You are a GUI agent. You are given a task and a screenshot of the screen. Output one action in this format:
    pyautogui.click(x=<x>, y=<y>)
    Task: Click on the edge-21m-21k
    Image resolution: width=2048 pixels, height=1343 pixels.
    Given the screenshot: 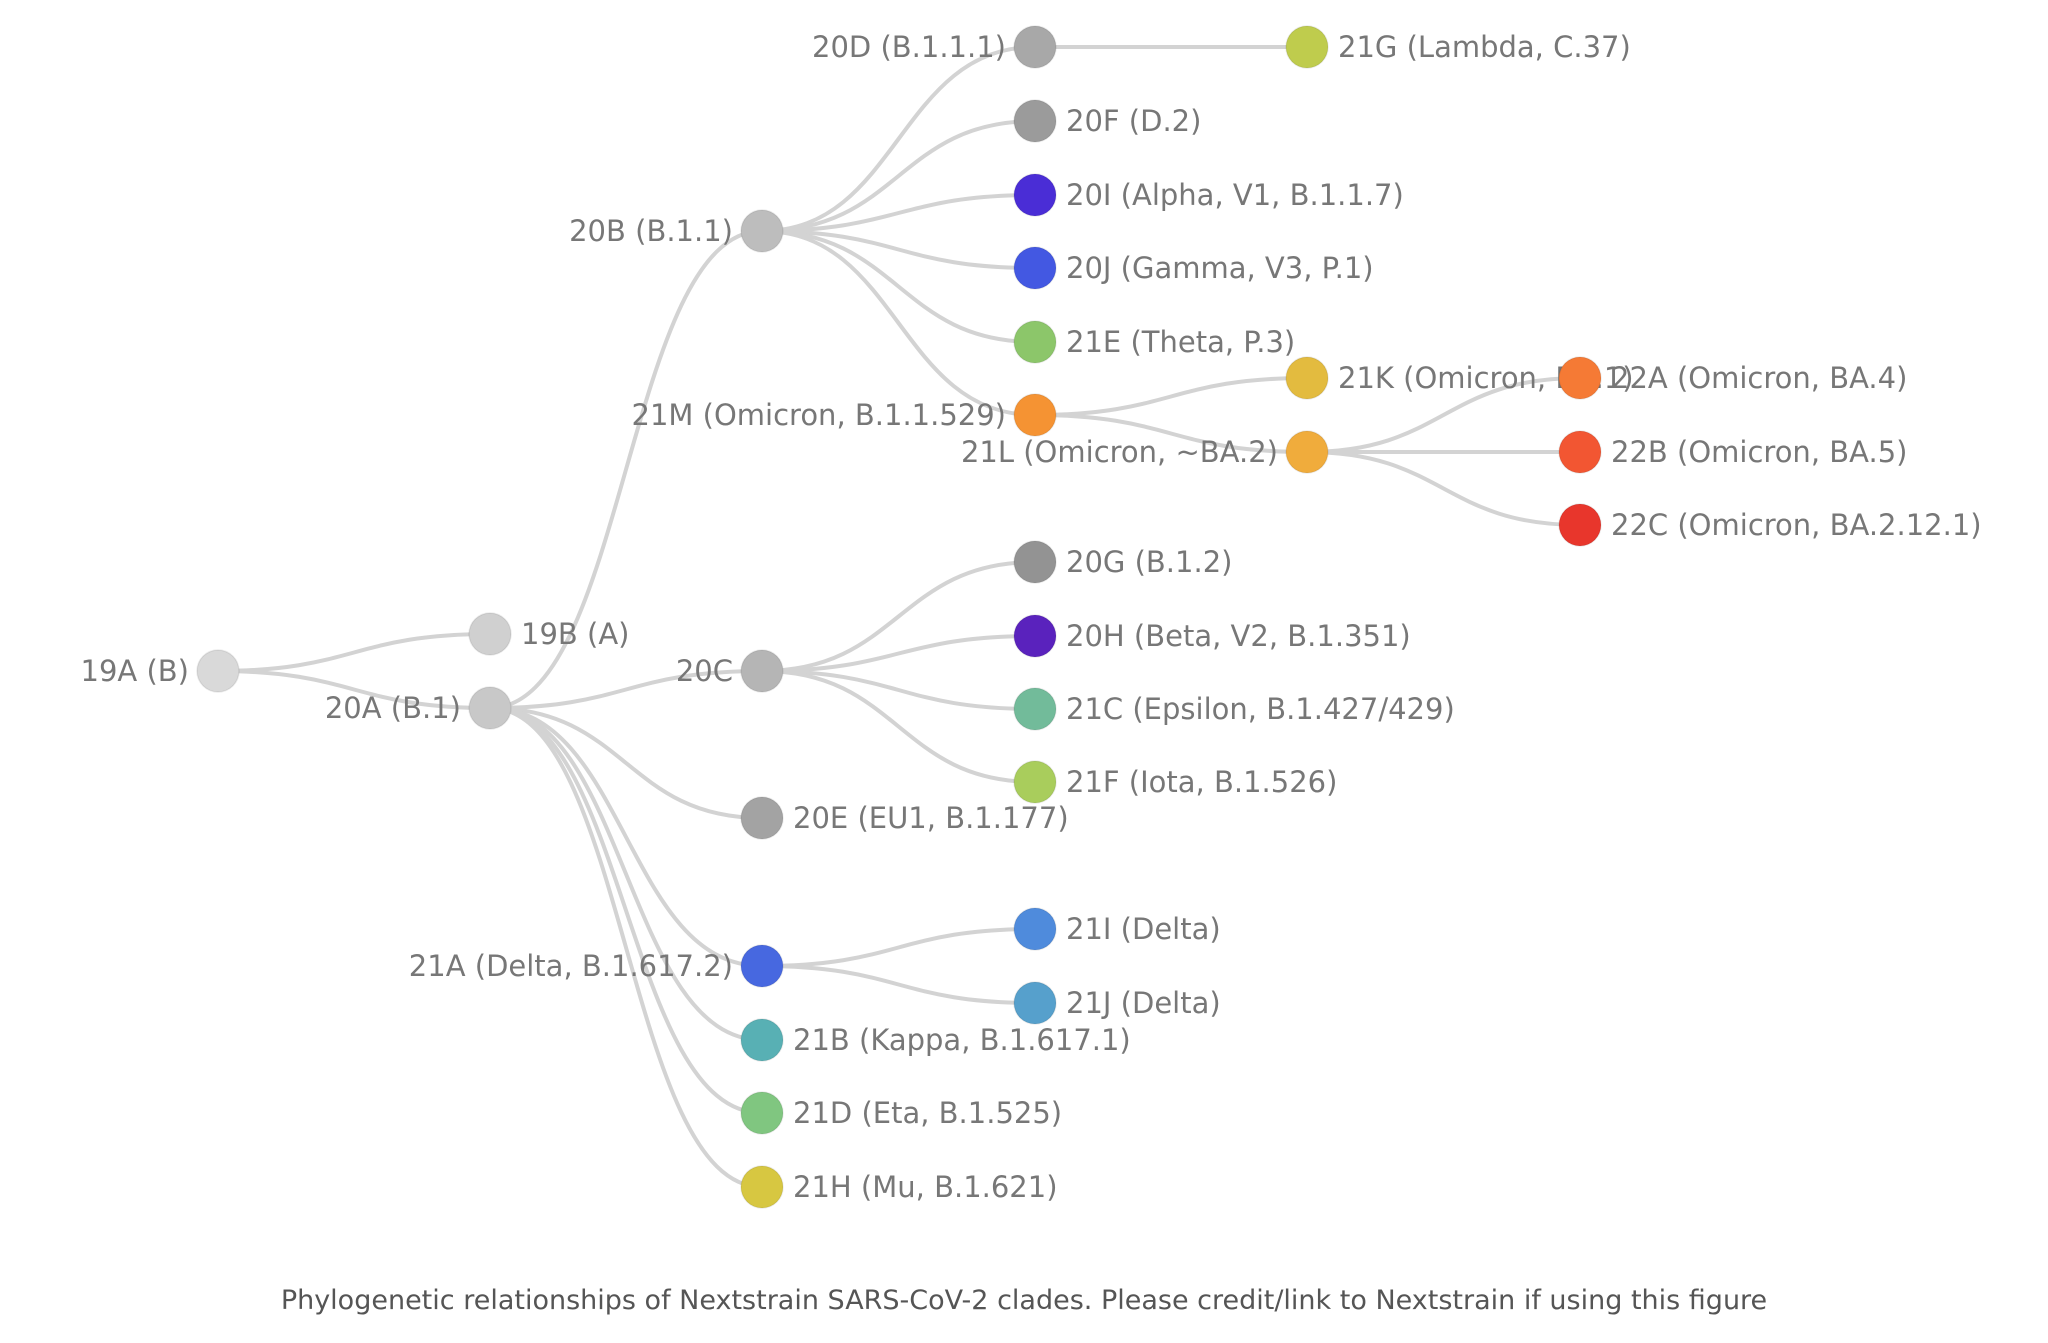 What is the action you would take?
    pyautogui.click(x=1171, y=396)
    